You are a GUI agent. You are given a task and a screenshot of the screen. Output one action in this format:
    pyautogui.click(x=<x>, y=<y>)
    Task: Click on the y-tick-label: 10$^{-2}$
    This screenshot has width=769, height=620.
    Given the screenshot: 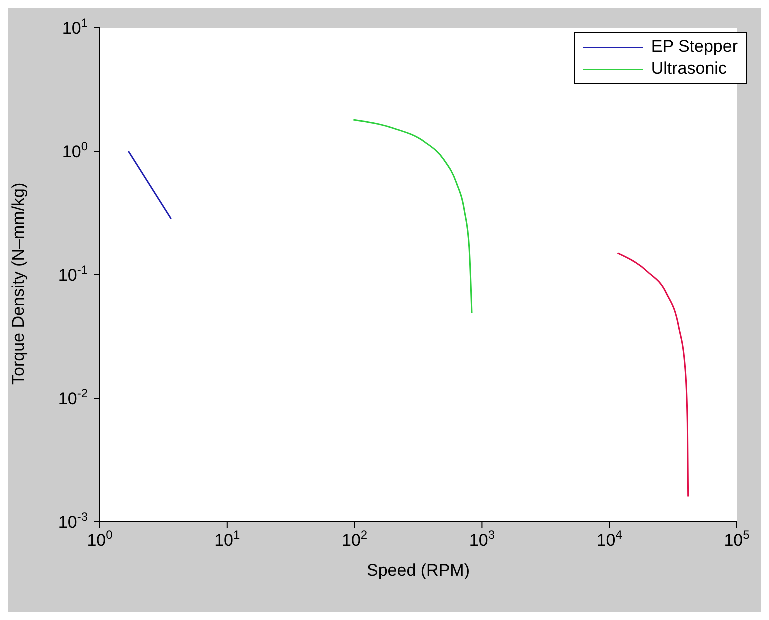 What is the action you would take?
    pyautogui.click(x=73, y=397)
    